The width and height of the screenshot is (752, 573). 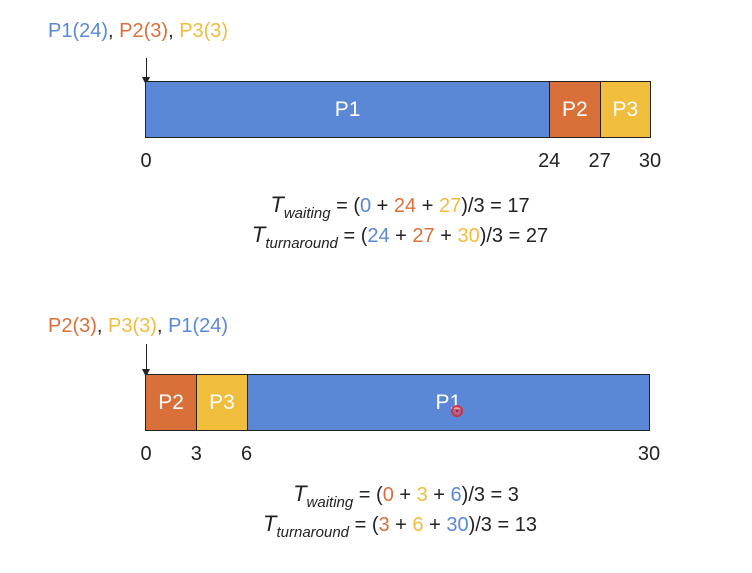 What do you see at coordinates (599, 161) in the screenshot?
I see `tick-label: 27` at bounding box center [599, 161].